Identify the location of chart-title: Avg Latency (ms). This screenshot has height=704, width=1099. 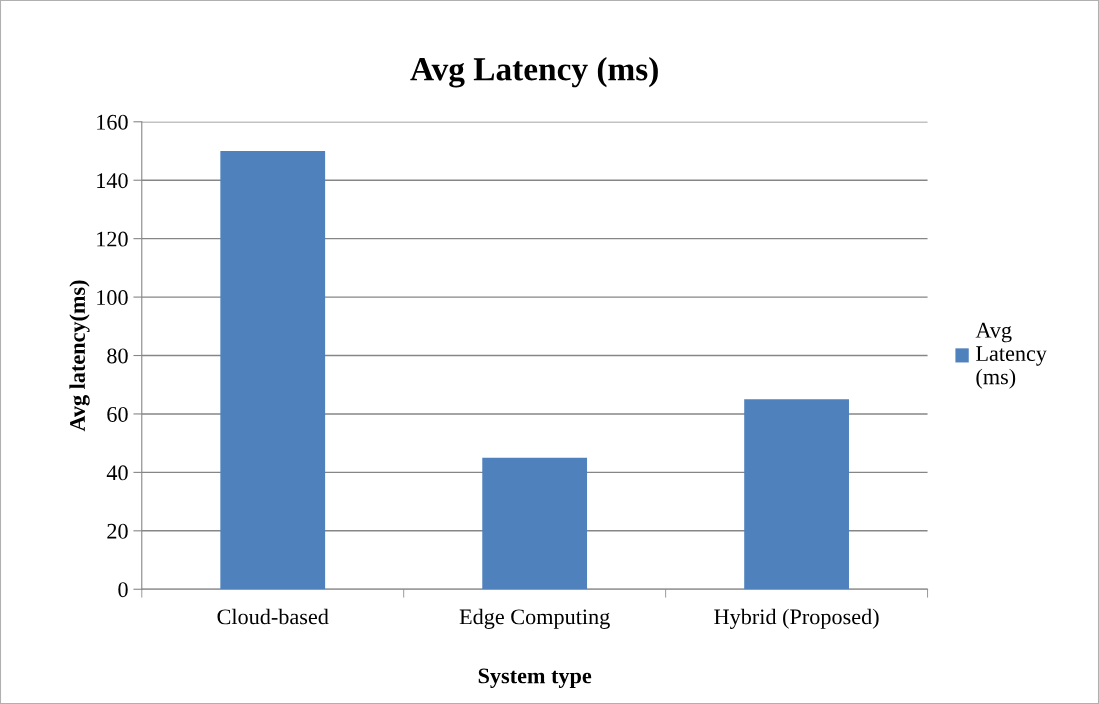
(534, 72).